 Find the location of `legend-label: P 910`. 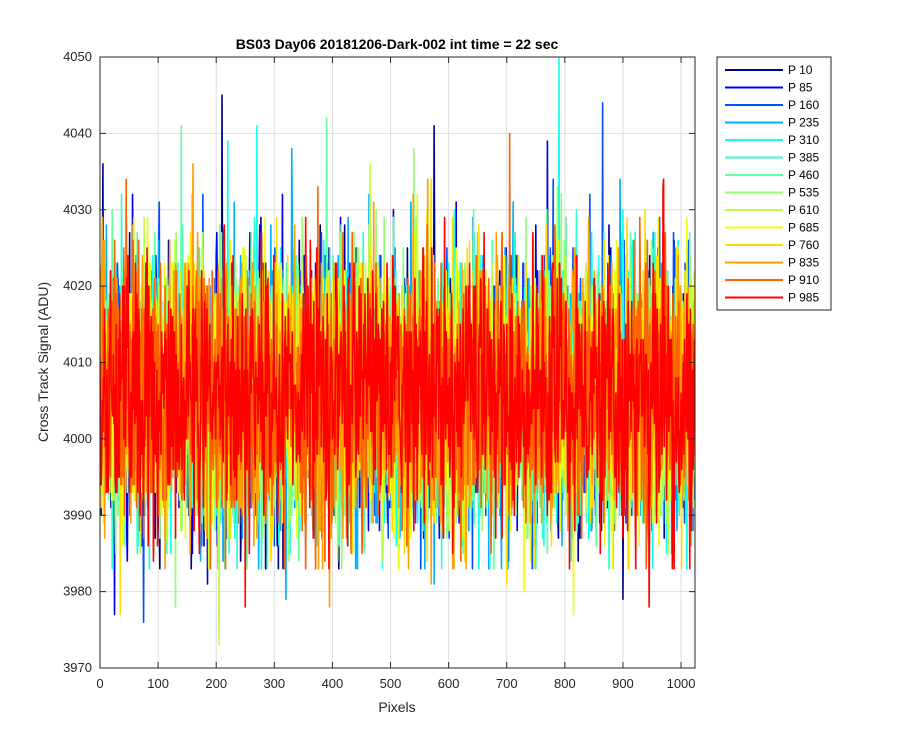

legend-label: P 910 is located at coordinates (803, 280).